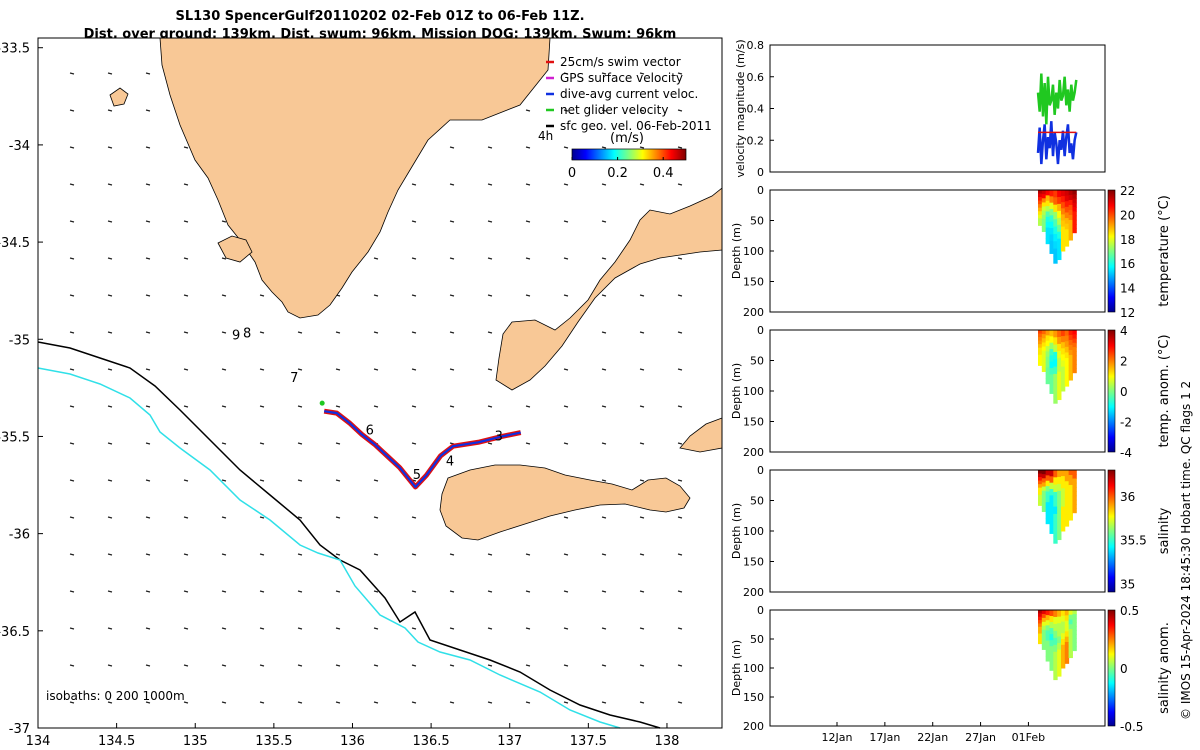 The image size is (1200, 750). Describe the element at coordinates (627, 138) in the screenshot. I see `colorbar-unit-label: (m/s)` at that location.